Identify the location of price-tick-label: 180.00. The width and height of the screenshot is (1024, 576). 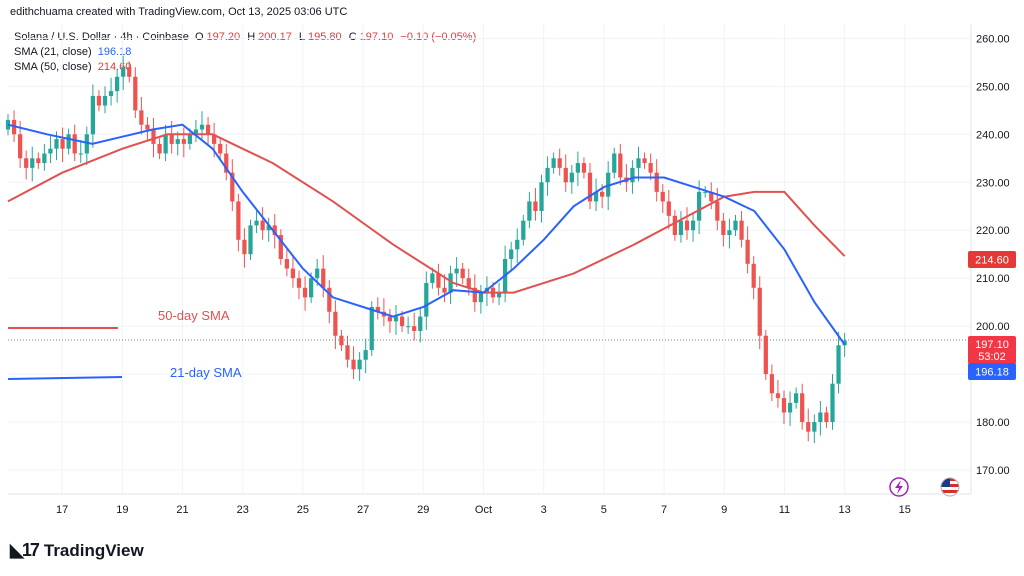
(993, 423).